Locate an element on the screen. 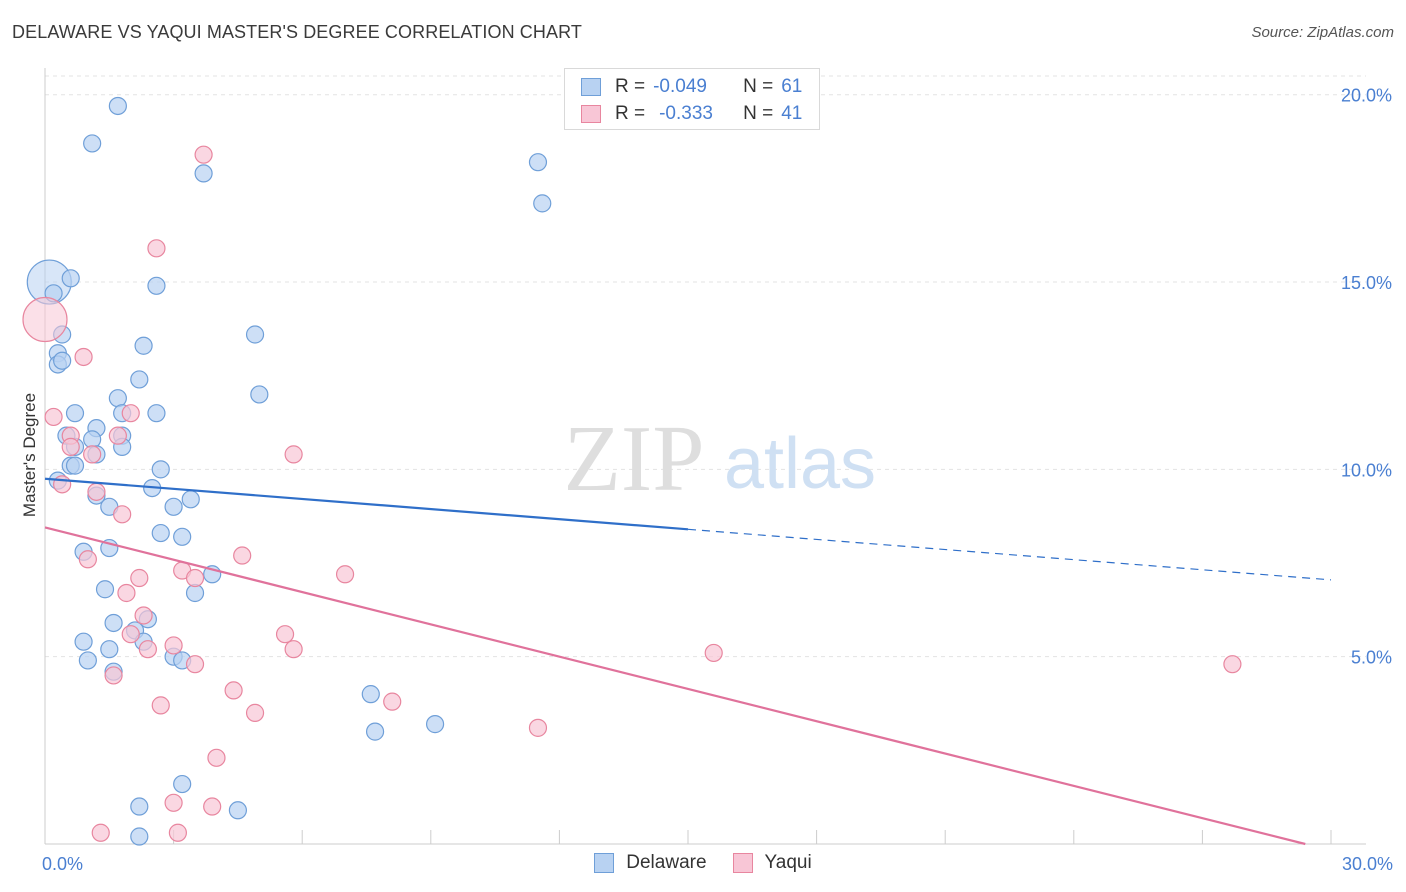 The height and width of the screenshot is (892, 1406). legend-row-delaware: R = -0.049 N = 61 is located at coordinates (691, 87).